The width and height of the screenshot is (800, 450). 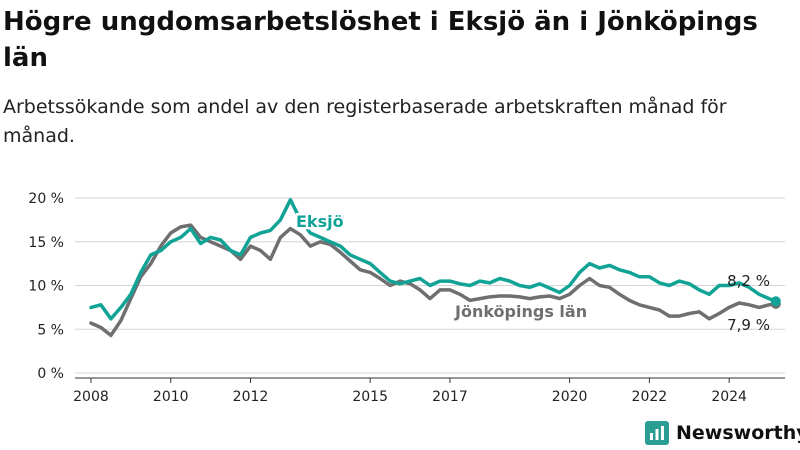 I want to click on x-tick-label: 2020, so click(x=570, y=397).